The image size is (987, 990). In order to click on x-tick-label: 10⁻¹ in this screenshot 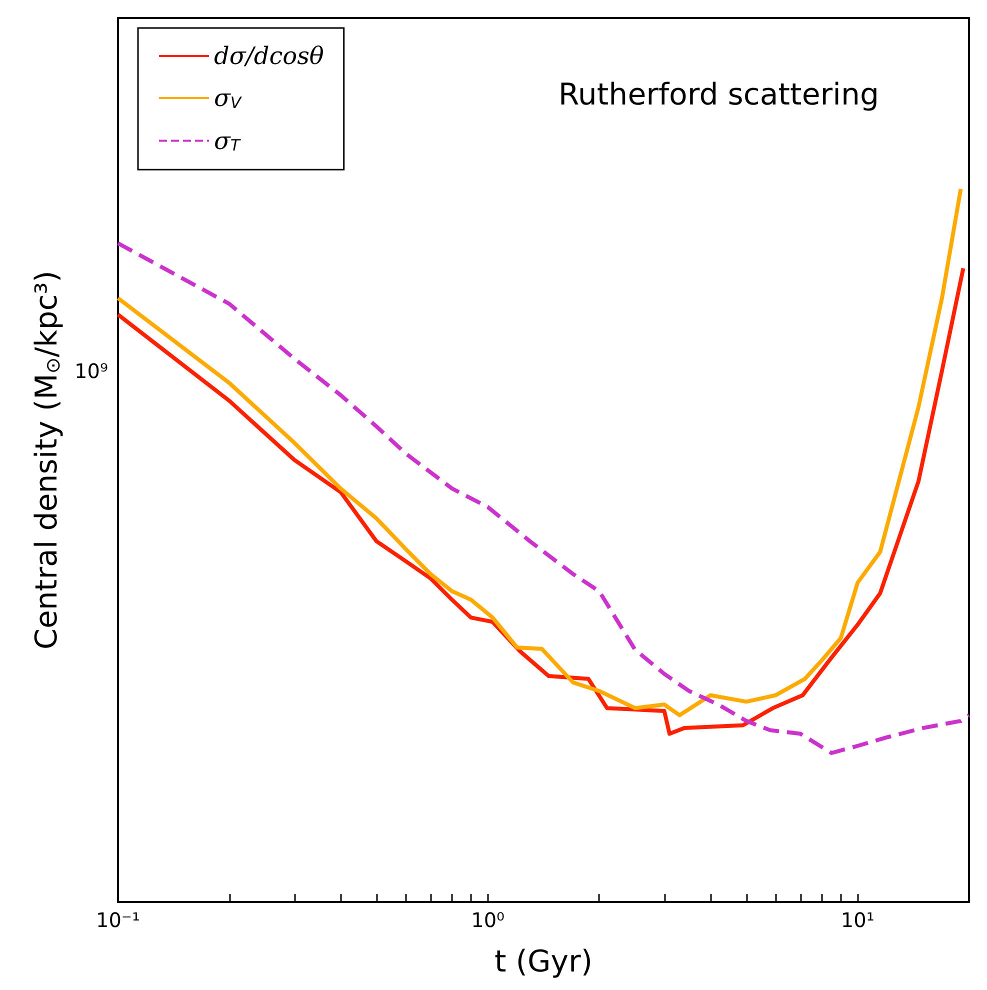, I will do `click(118, 920)`.